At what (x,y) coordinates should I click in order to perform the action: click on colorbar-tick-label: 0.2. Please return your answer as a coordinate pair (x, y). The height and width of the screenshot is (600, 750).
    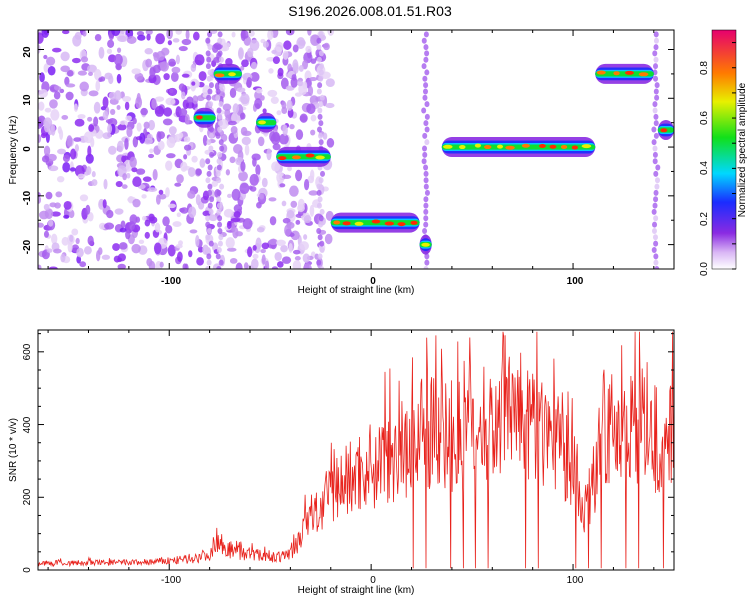
    Looking at the image, I should click on (704, 219).